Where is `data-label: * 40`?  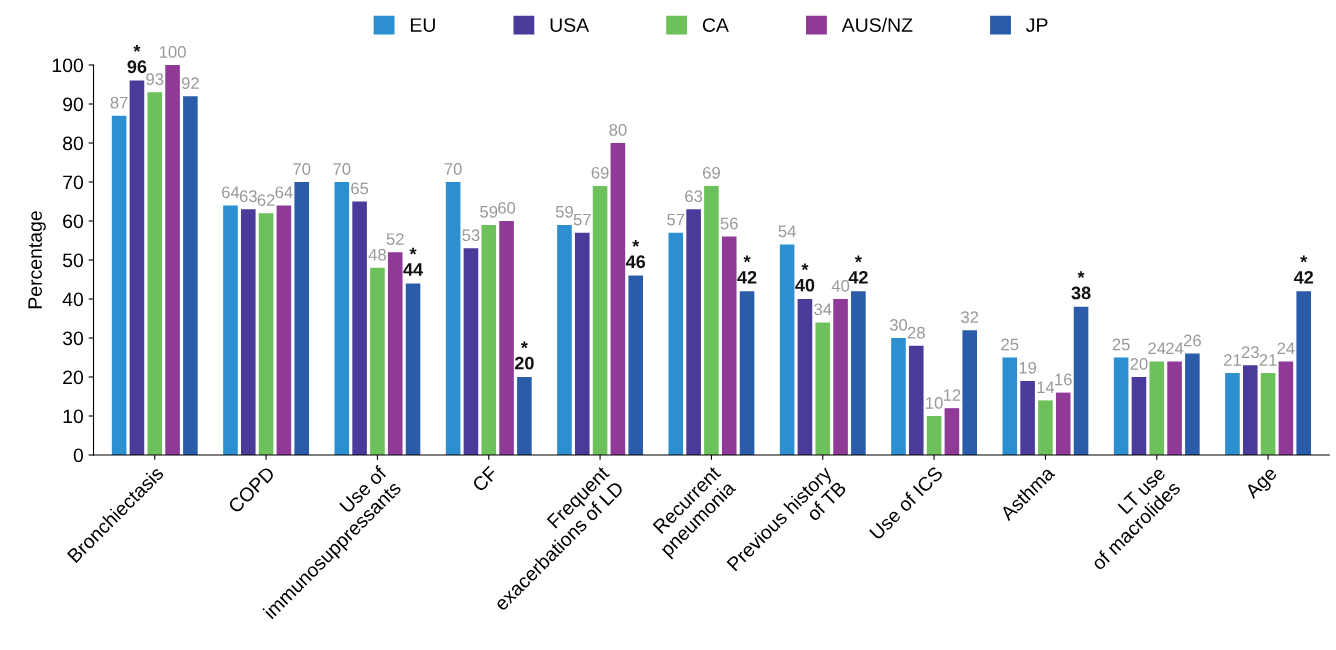
data-label: * 40 is located at coordinates (805, 277).